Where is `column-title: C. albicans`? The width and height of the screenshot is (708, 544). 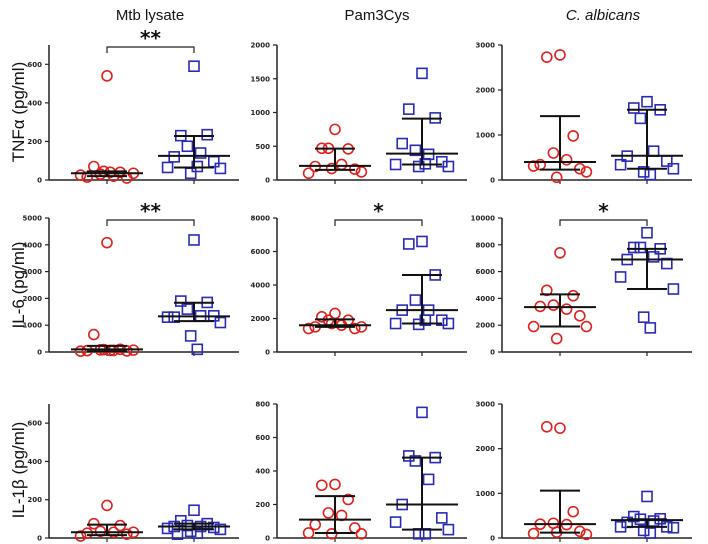
column-title: C. albicans is located at coordinates (603, 15).